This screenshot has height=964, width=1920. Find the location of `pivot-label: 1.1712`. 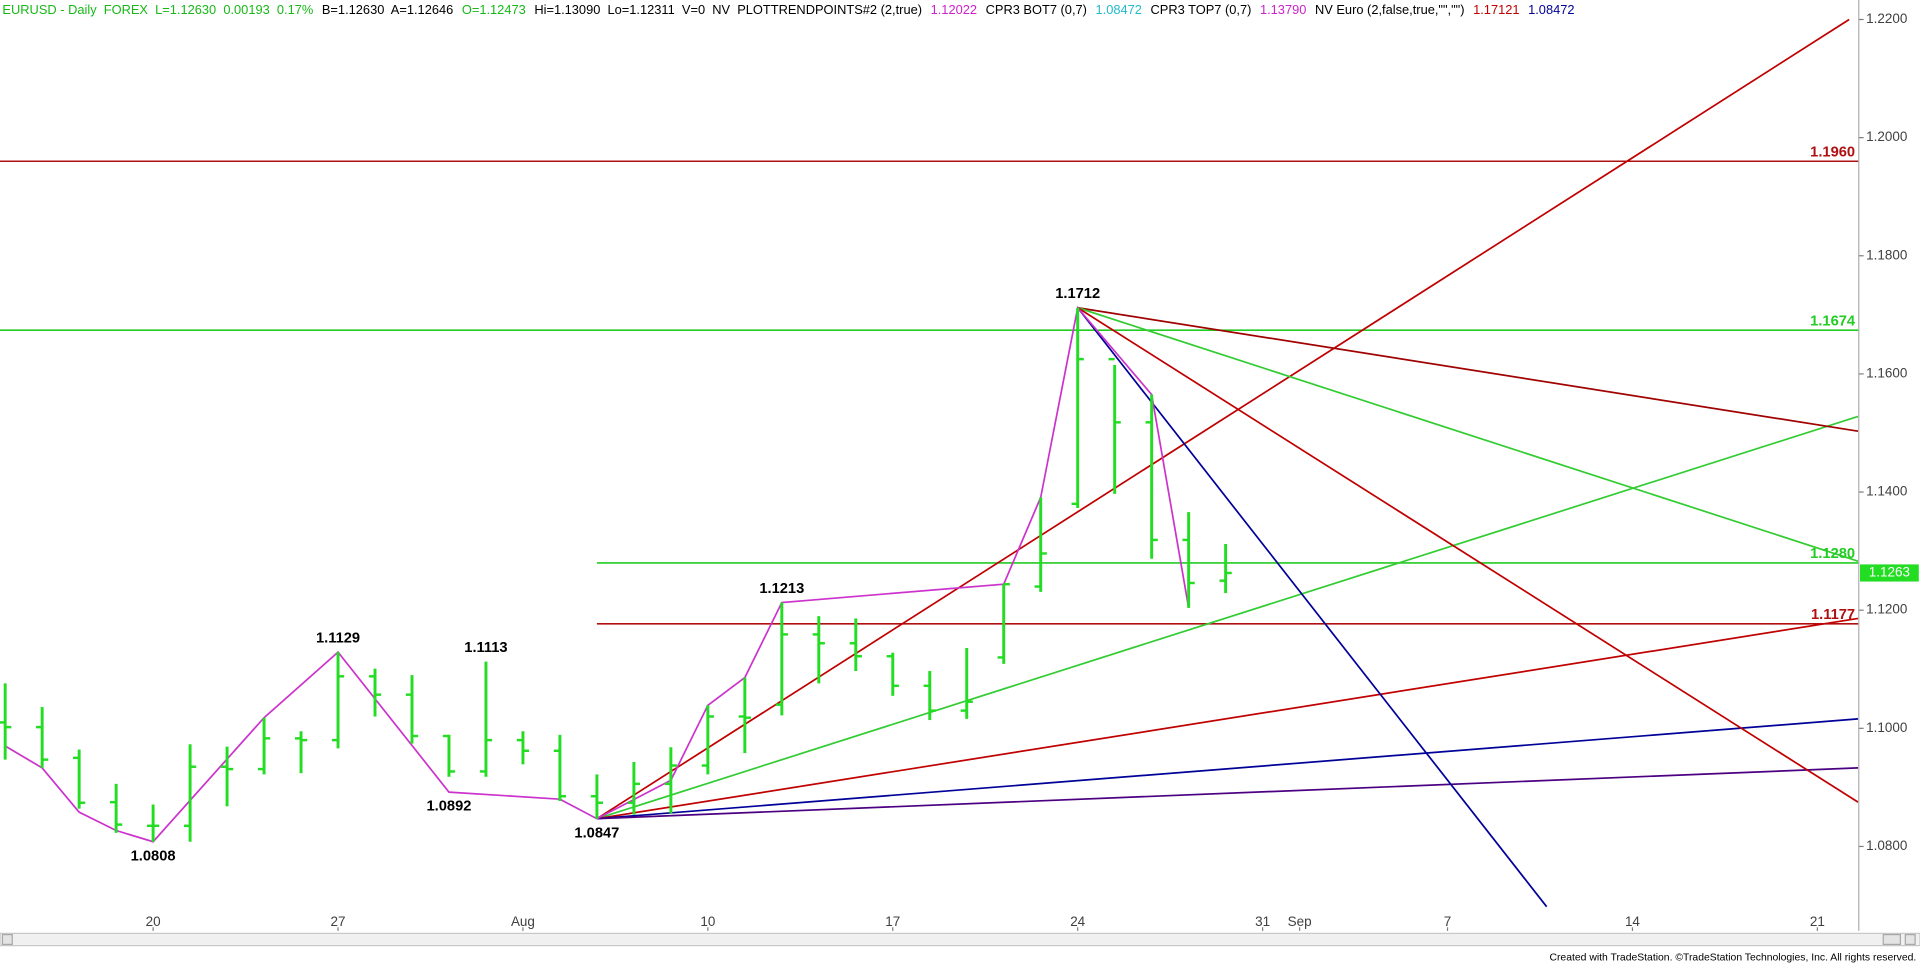

pivot-label: 1.1712 is located at coordinates (1077, 294).